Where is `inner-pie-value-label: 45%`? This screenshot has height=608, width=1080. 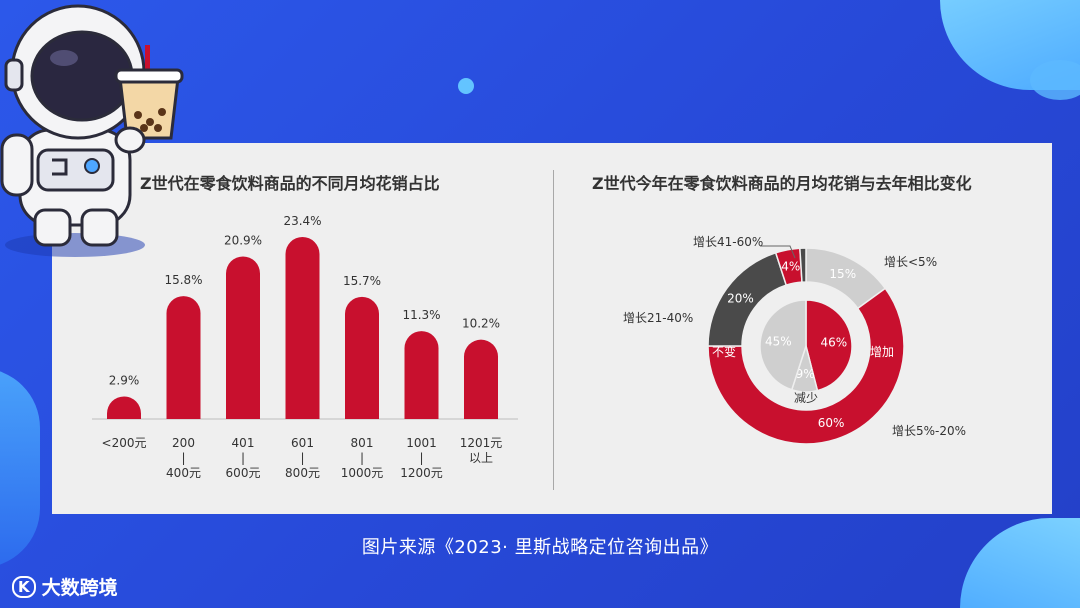
inner-pie-value-label: 45% is located at coordinates (778, 342).